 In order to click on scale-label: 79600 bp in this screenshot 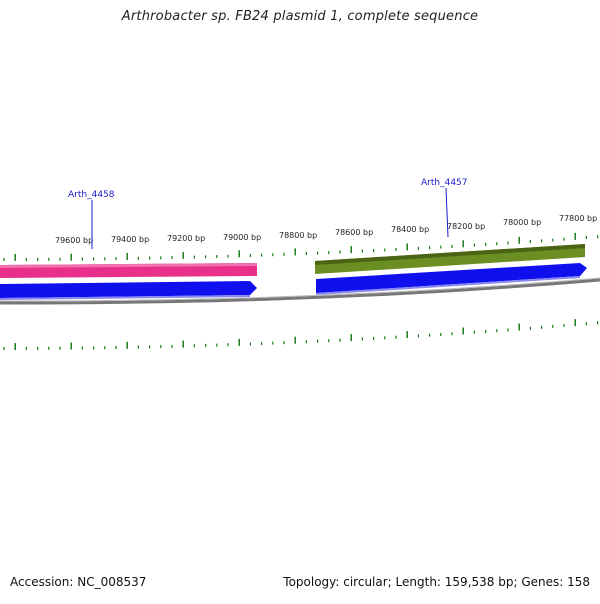, I will do `click(74, 240)`.